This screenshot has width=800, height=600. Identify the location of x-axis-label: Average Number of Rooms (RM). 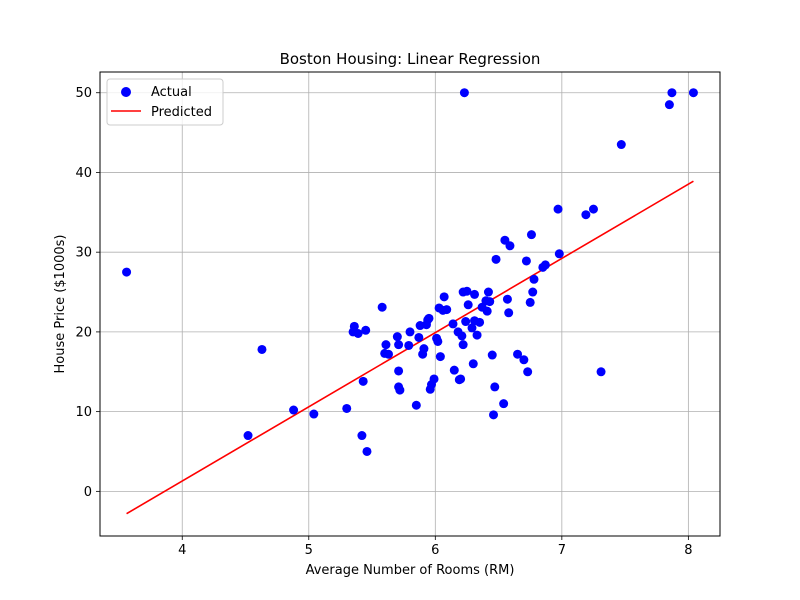
(410, 570).